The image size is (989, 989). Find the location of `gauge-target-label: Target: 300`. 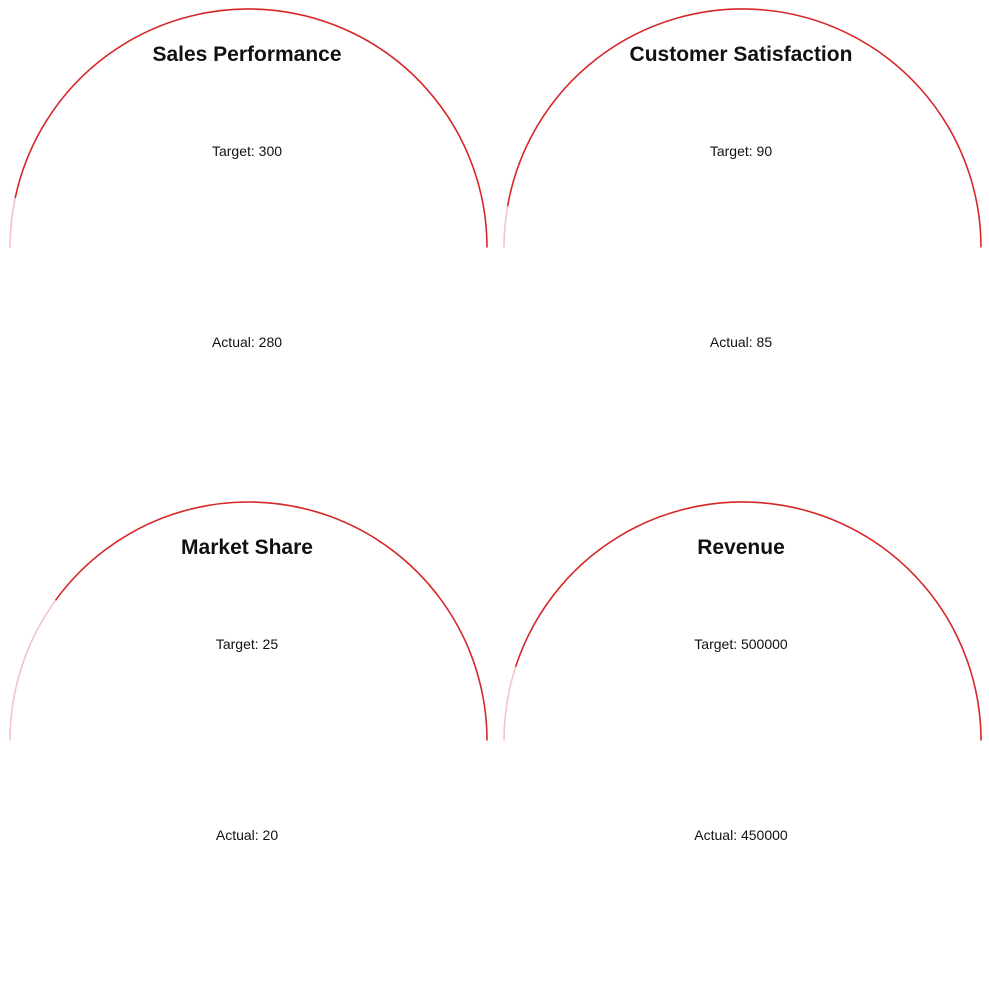

gauge-target-label: Target: 300 is located at coordinates (247, 151).